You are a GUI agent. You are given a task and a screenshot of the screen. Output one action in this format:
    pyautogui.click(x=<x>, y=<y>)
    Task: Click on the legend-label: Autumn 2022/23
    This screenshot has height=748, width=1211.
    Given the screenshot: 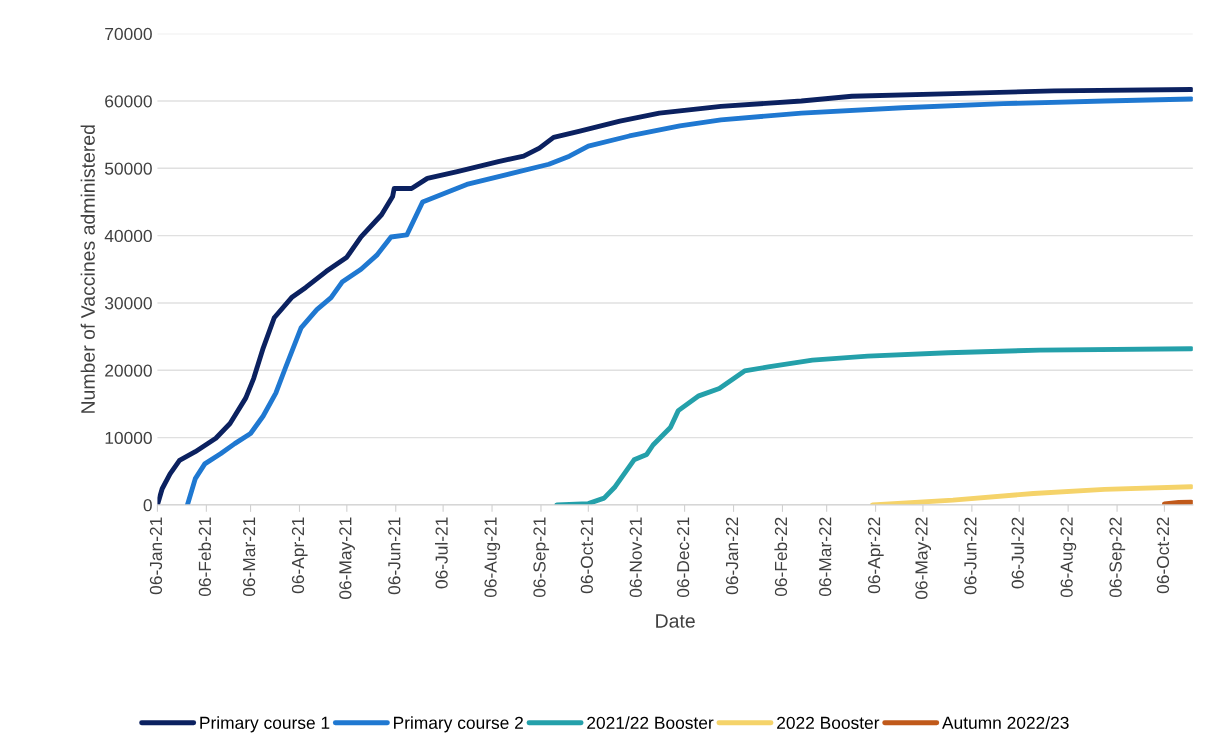 What is the action you would take?
    pyautogui.click(x=1005, y=722)
    